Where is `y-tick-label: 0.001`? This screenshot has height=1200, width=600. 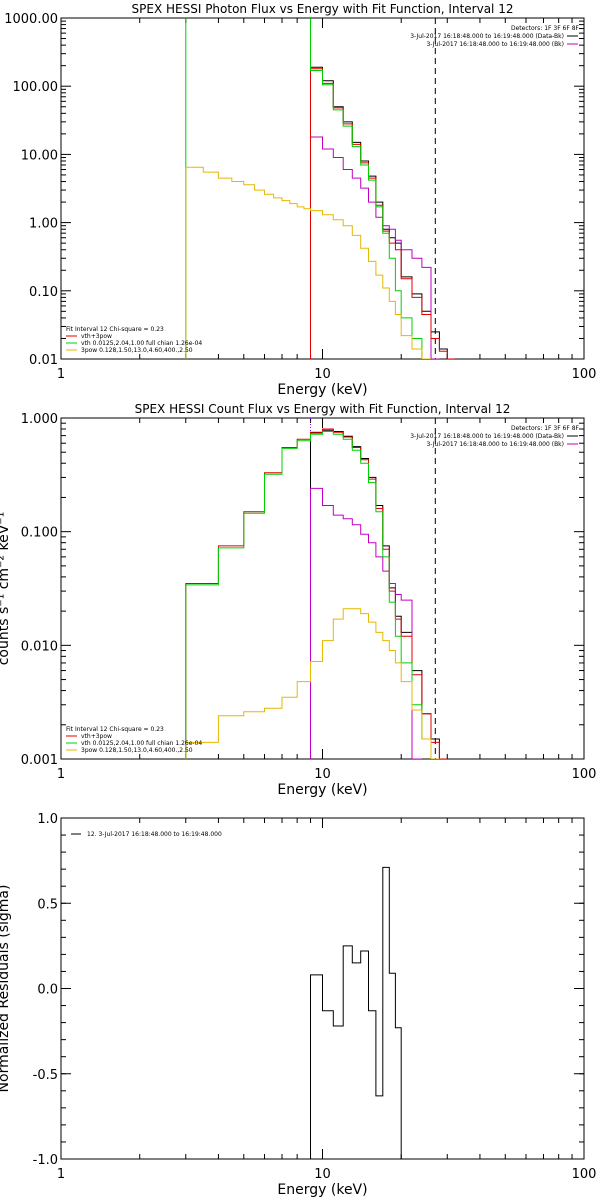
y-tick-label: 0.001 is located at coordinates (39, 760).